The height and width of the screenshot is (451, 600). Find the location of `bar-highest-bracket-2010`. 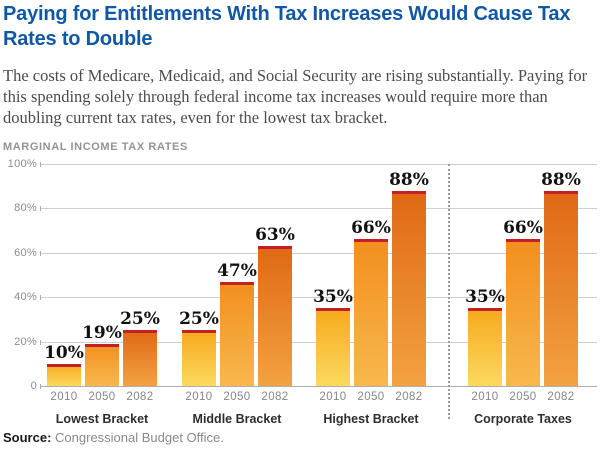

bar-highest-bracket-2010 is located at coordinates (333, 347).